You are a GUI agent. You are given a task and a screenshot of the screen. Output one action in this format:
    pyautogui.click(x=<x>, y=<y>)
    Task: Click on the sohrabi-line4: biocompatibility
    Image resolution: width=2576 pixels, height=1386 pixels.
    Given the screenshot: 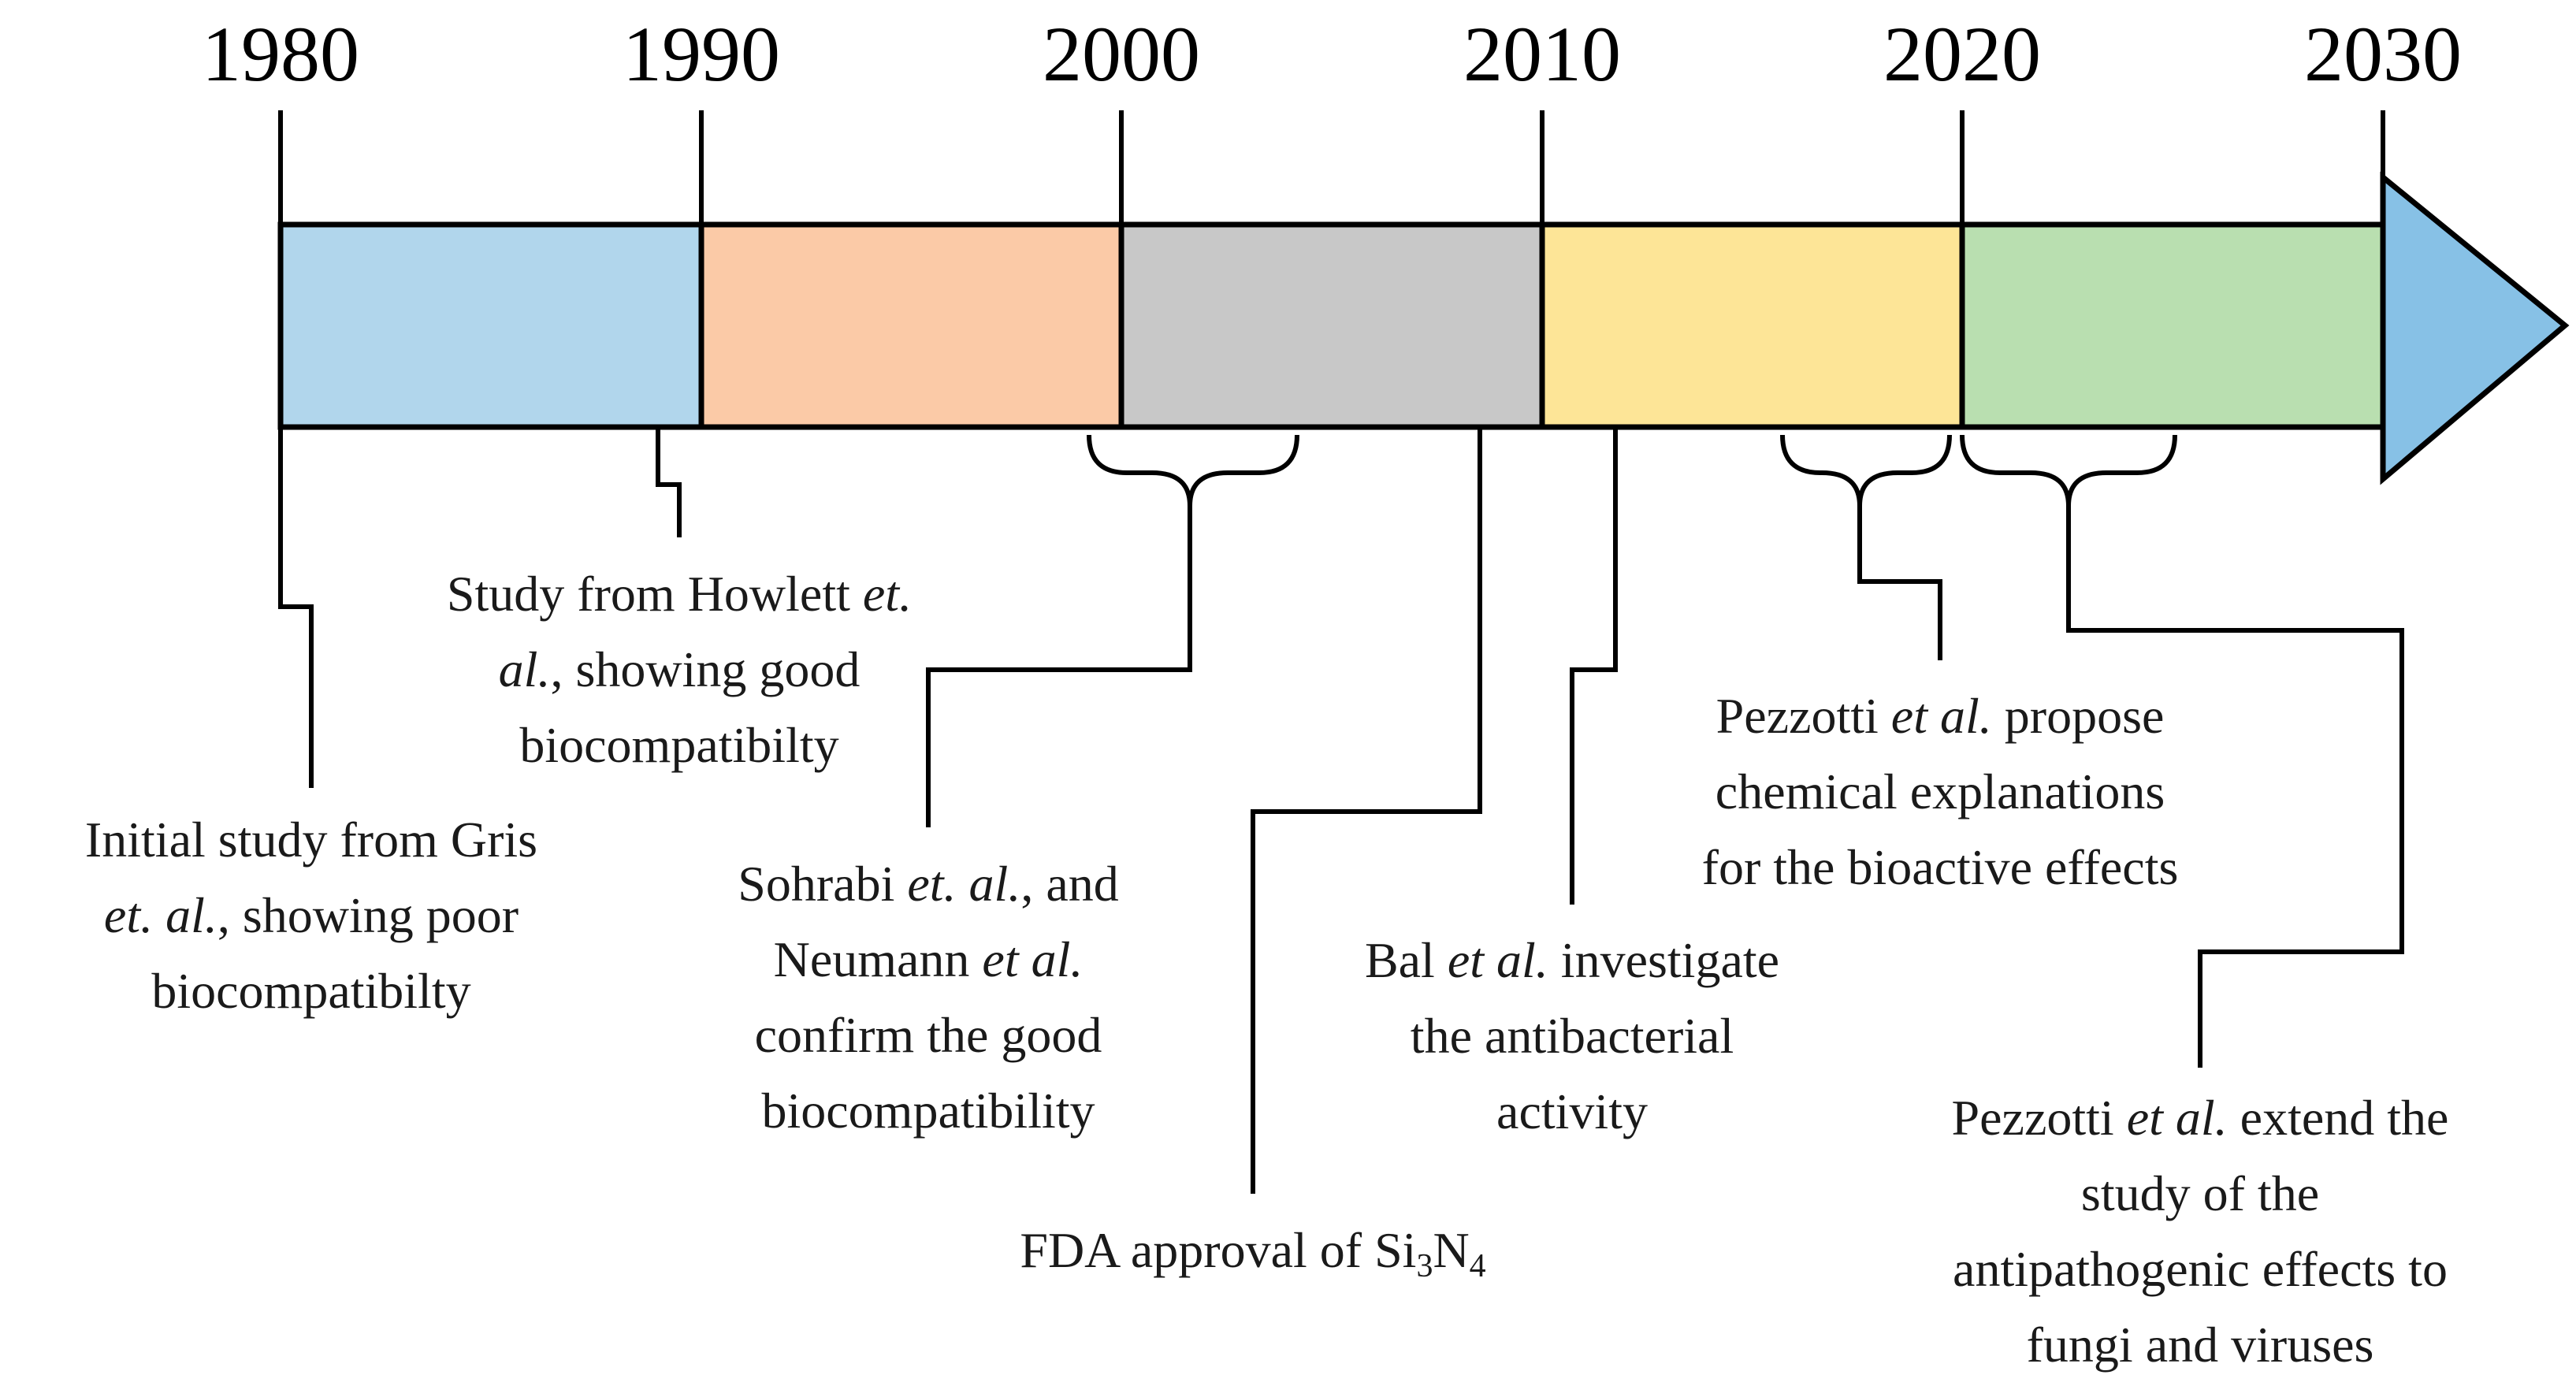 What is the action you would take?
    pyautogui.click(x=928, y=1111)
    